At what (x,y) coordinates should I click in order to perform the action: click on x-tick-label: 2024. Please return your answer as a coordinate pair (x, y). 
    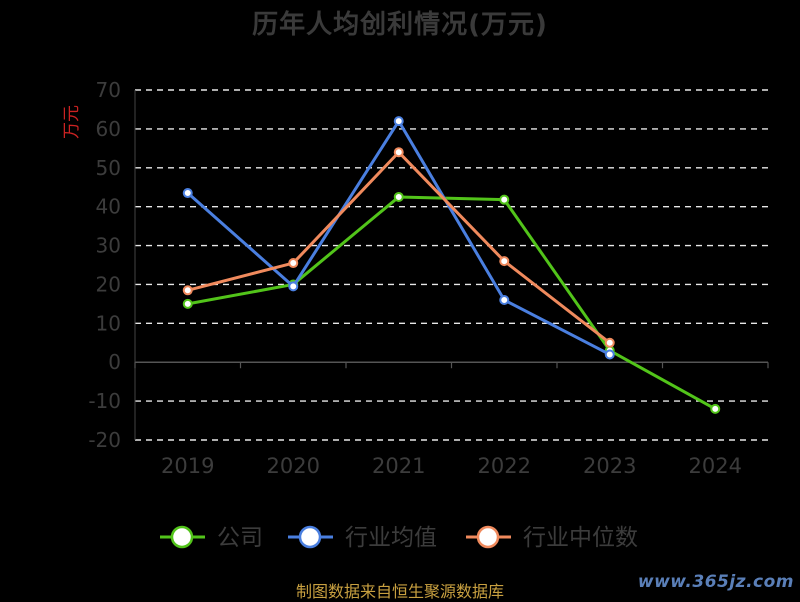
    Looking at the image, I should click on (715, 466).